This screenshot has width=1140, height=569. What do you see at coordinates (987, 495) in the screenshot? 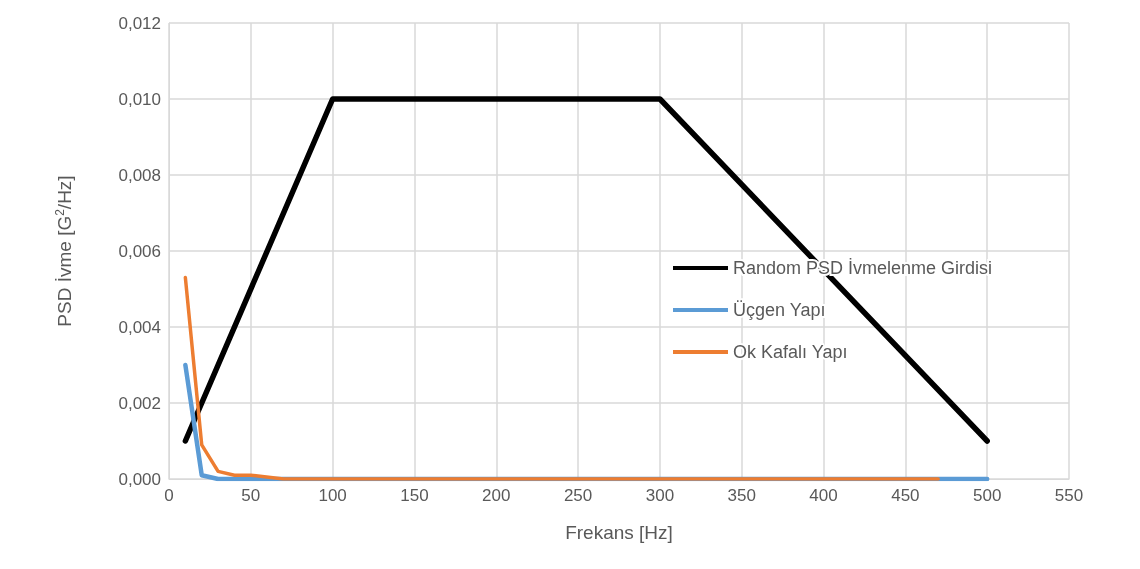
I see `x-tick-label: 500` at bounding box center [987, 495].